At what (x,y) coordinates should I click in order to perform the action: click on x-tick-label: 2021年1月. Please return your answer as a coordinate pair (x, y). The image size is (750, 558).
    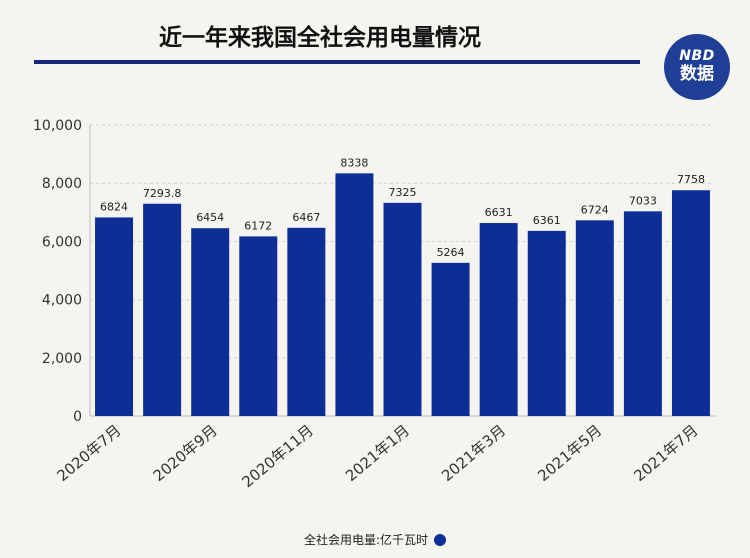
    Looking at the image, I should click on (377, 453).